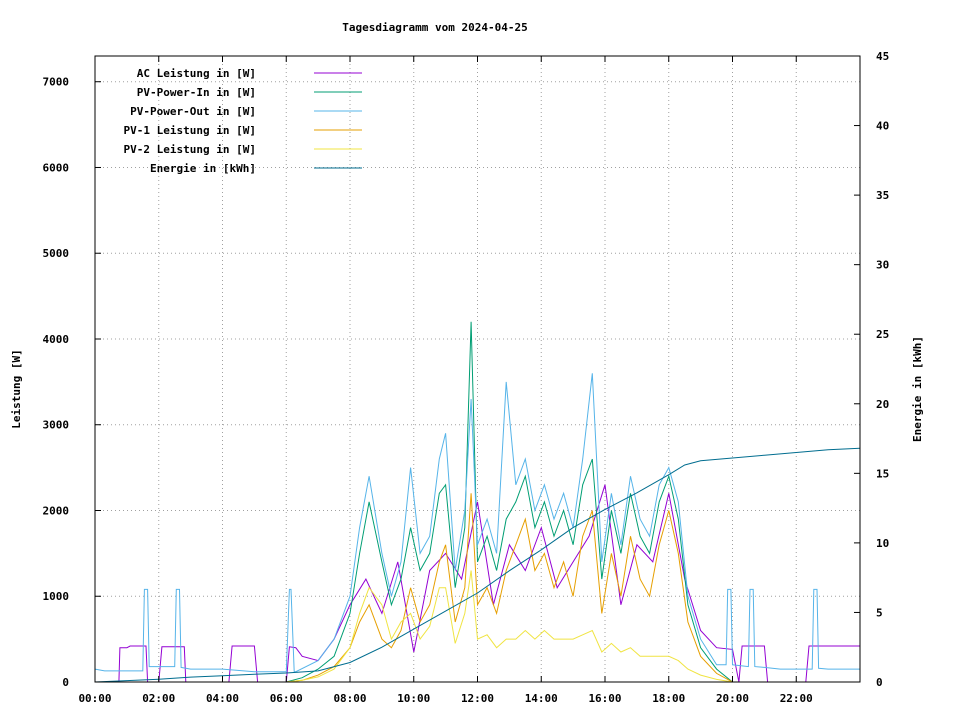 The width and height of the screenshot is (960, 720). I want to click on x-tick-label: 02:00, so click(158, 698).